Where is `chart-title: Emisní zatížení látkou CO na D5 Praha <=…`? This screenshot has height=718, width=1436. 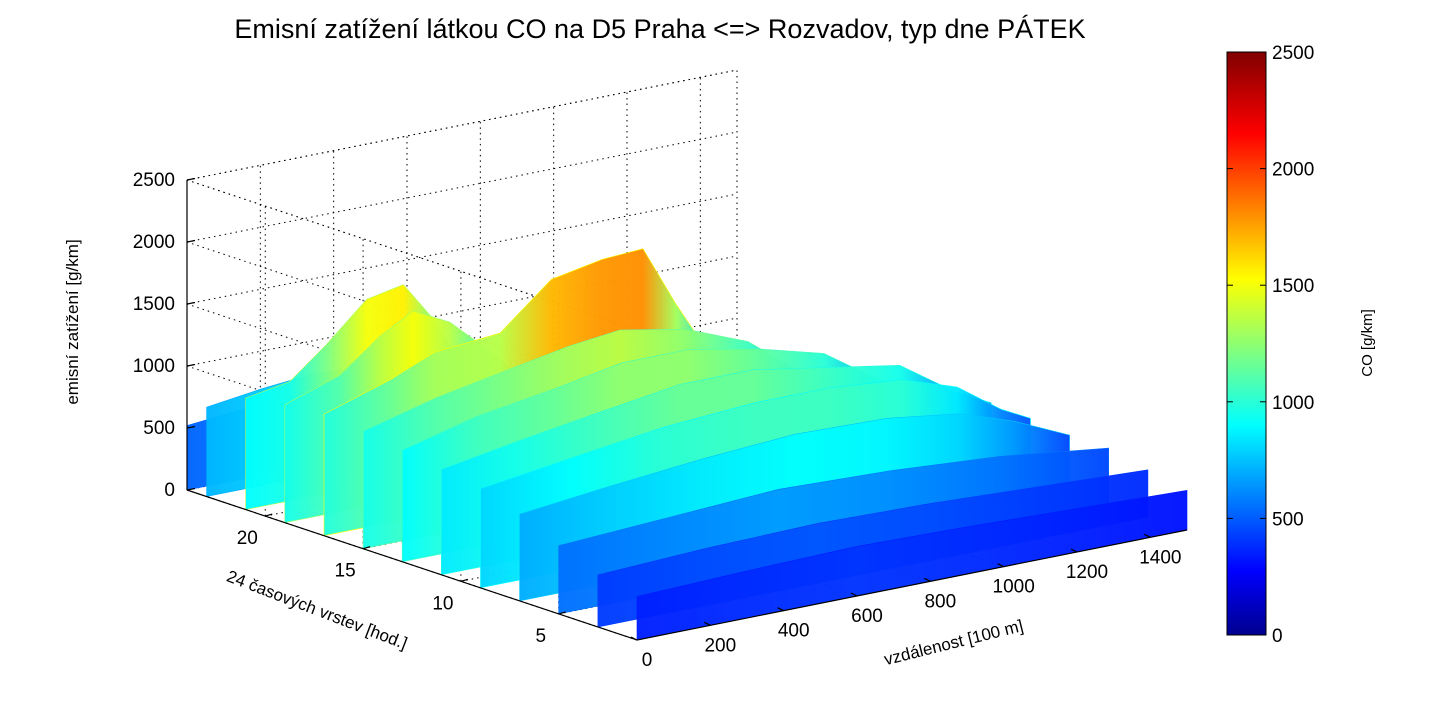 chart-title: Emisní zatížení látkou CO na D5 Praha <=… is located at coordinates (659, 29).